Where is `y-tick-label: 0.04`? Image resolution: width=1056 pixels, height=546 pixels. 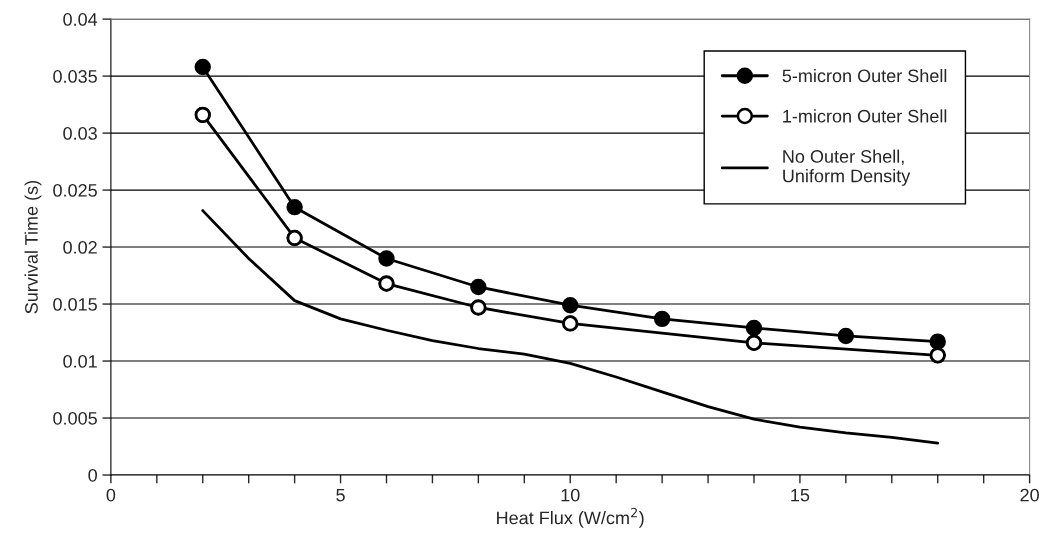 y-tick-label: 0.04 is located at coordinates (80, 19).